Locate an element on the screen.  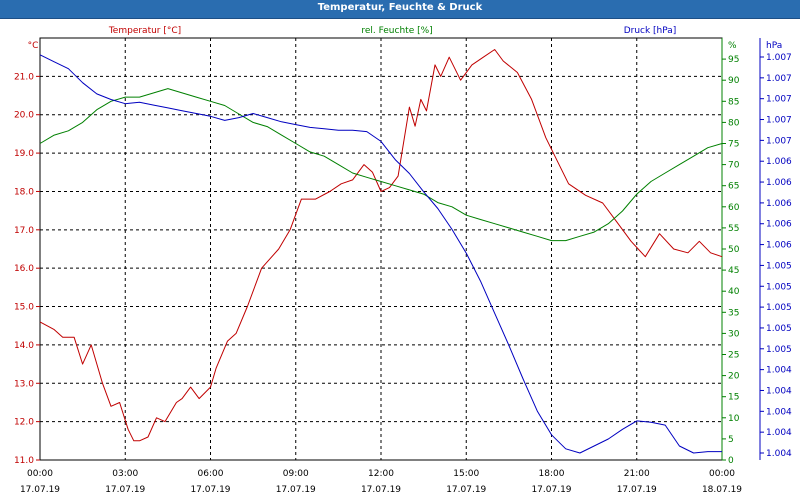
humidity-tick-label: 75 is located at coordinates (733, 145).